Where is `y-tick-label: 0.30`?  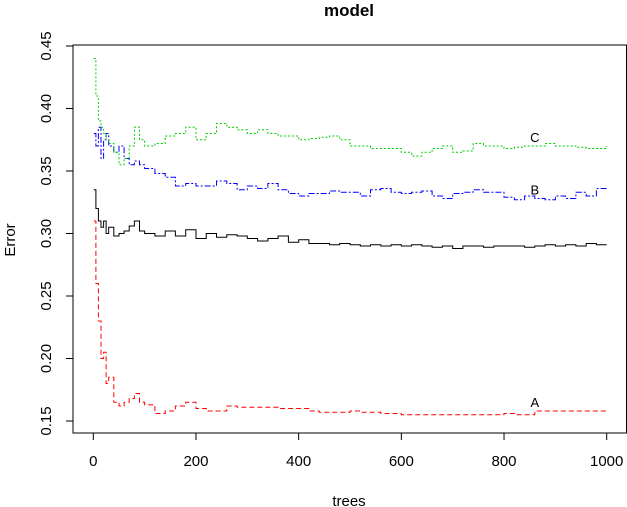 y-tick-label: 0.30 is located at coordinates (46, 233).